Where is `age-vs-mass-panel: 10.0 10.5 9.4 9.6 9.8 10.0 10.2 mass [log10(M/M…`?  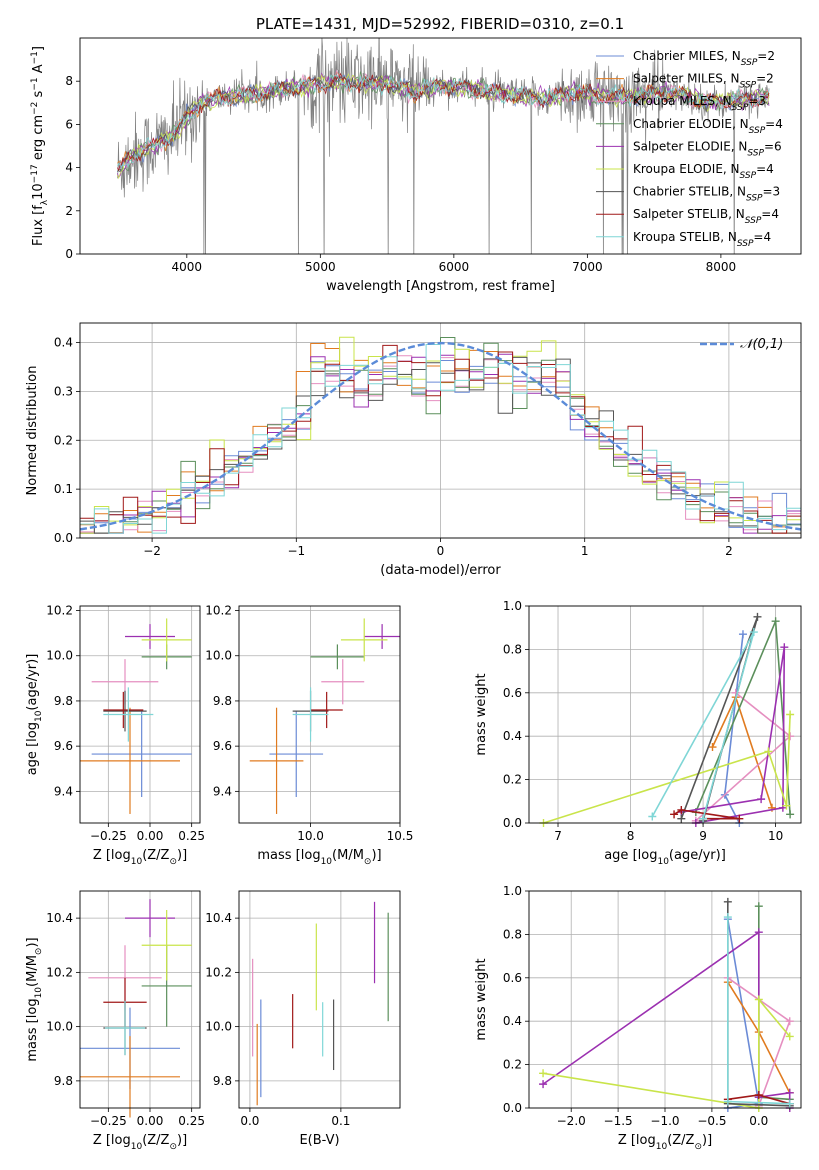
age-vs-mass-panel: 10.0 10.5 9.4 9.6 9.8 10.0 10.2 mass [log10(M/M… is located at coordinates (309, 735).